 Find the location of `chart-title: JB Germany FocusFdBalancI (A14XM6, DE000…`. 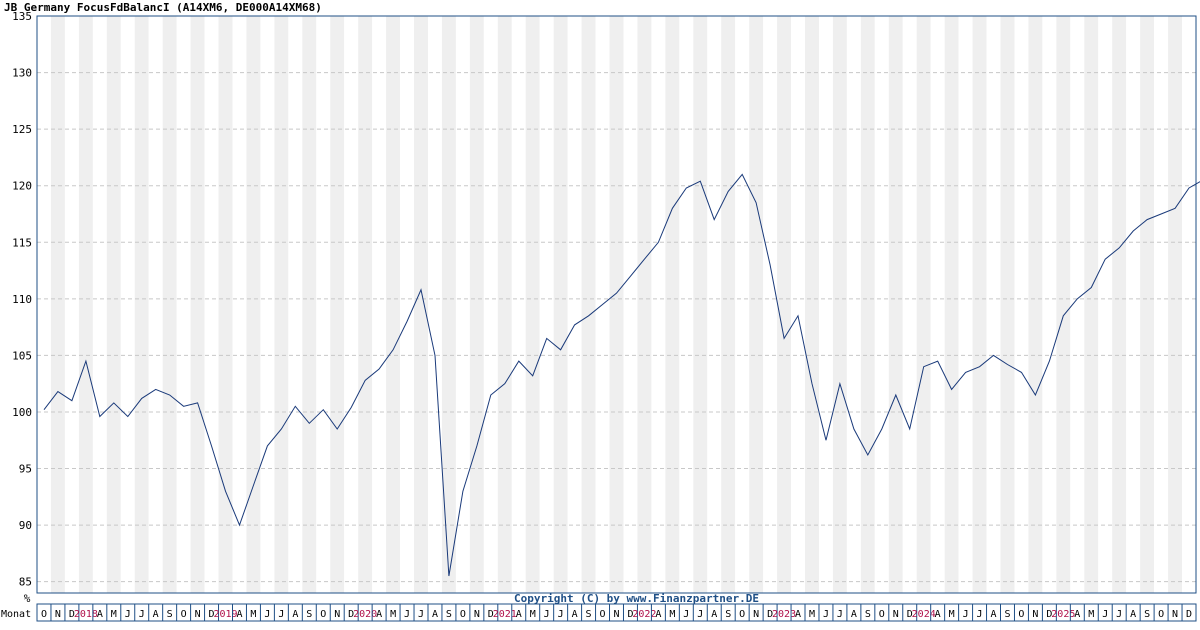

chart-title: JB Germany FocusFdBalancI (A14XM6, DE000… is located at coordinates (163, 7).